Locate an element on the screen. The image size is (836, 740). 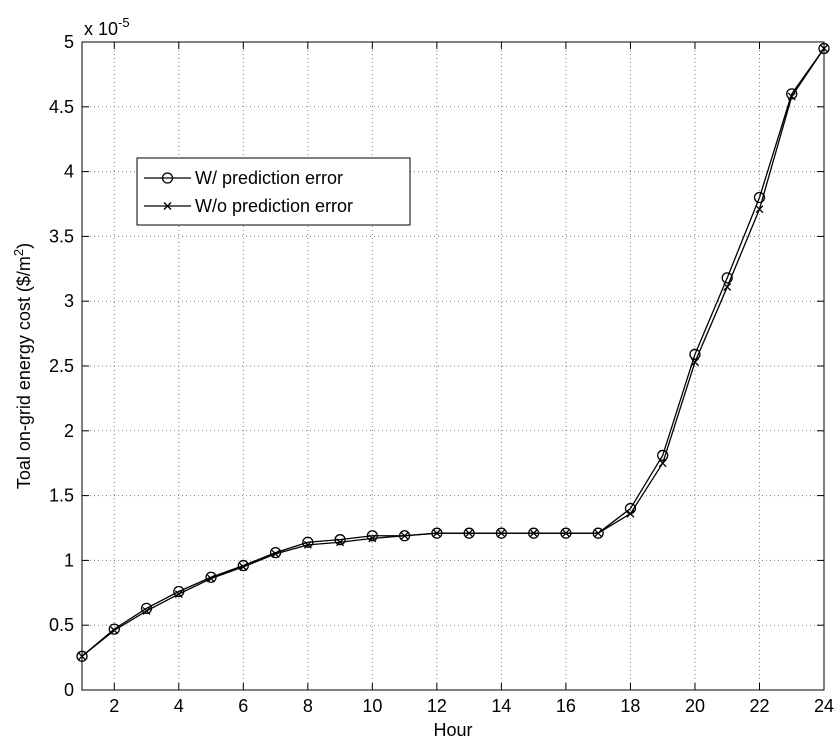
y-multiplier-base: x 10 is located at coordinates (101, 29).